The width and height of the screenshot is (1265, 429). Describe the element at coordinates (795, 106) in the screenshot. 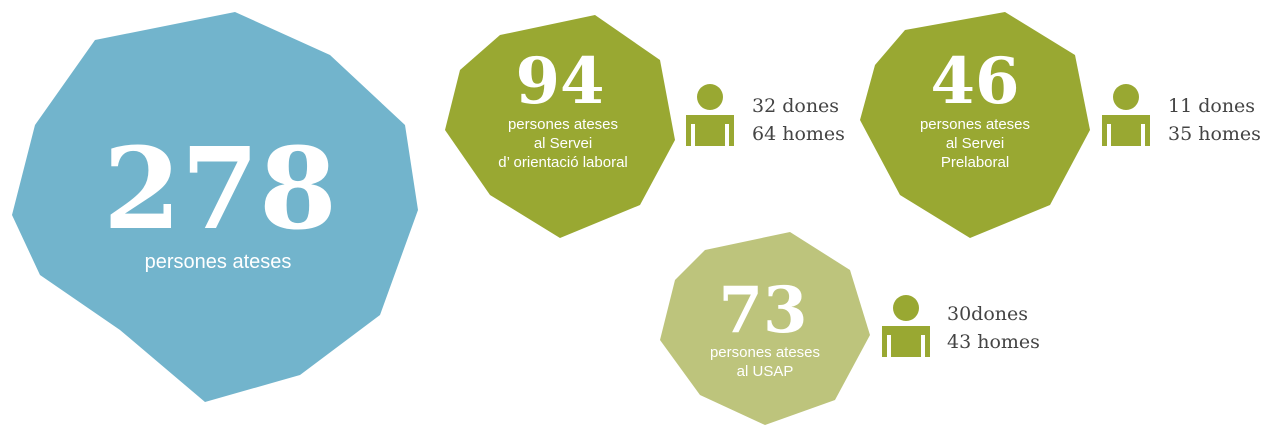

I see `women-count: 32 dones` at that location.